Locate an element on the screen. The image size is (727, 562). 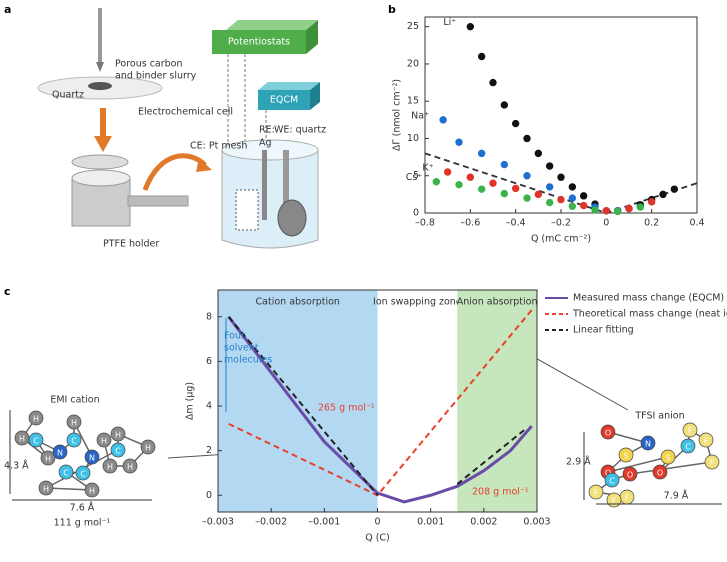
setup-label: RE: is located at coordinates (267, 130).